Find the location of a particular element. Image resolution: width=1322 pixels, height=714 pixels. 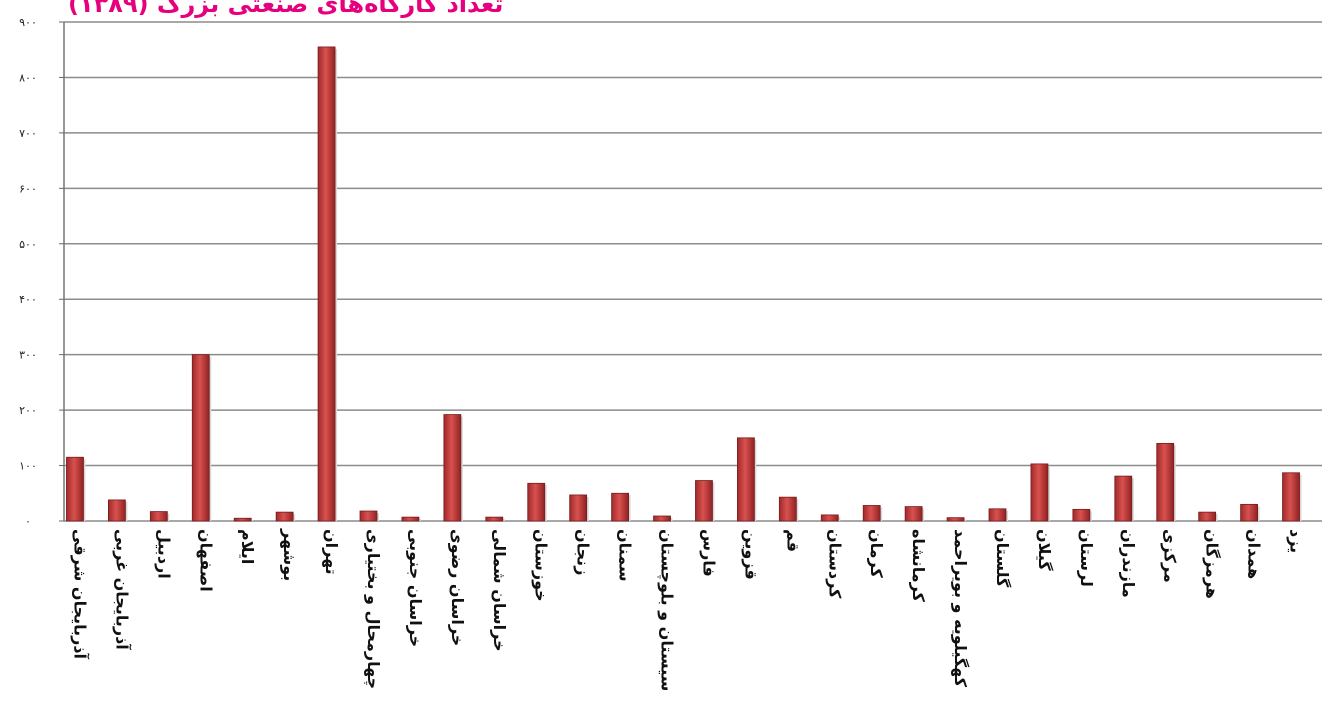

category-label: کهگیلویه و بویراحمد is located at coordinates (960, 608).